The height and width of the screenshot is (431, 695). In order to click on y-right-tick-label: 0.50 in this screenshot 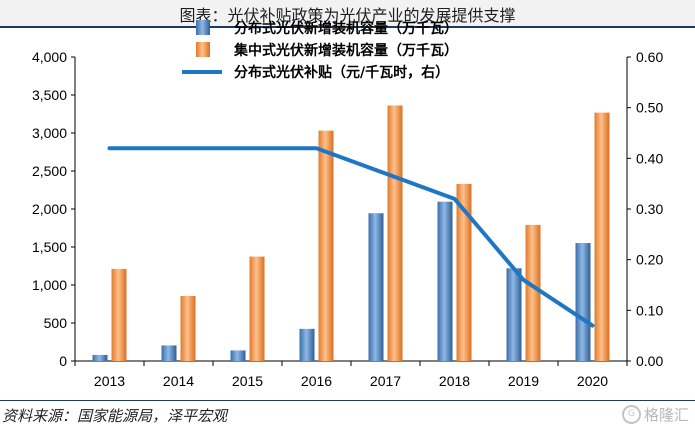, I will do `click(649, 108)`.